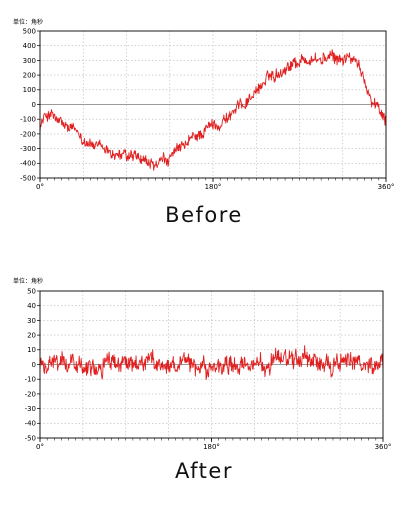 The image size is (408, 507). I want to click on before-y-tick-label: 100, so click(29, 90).